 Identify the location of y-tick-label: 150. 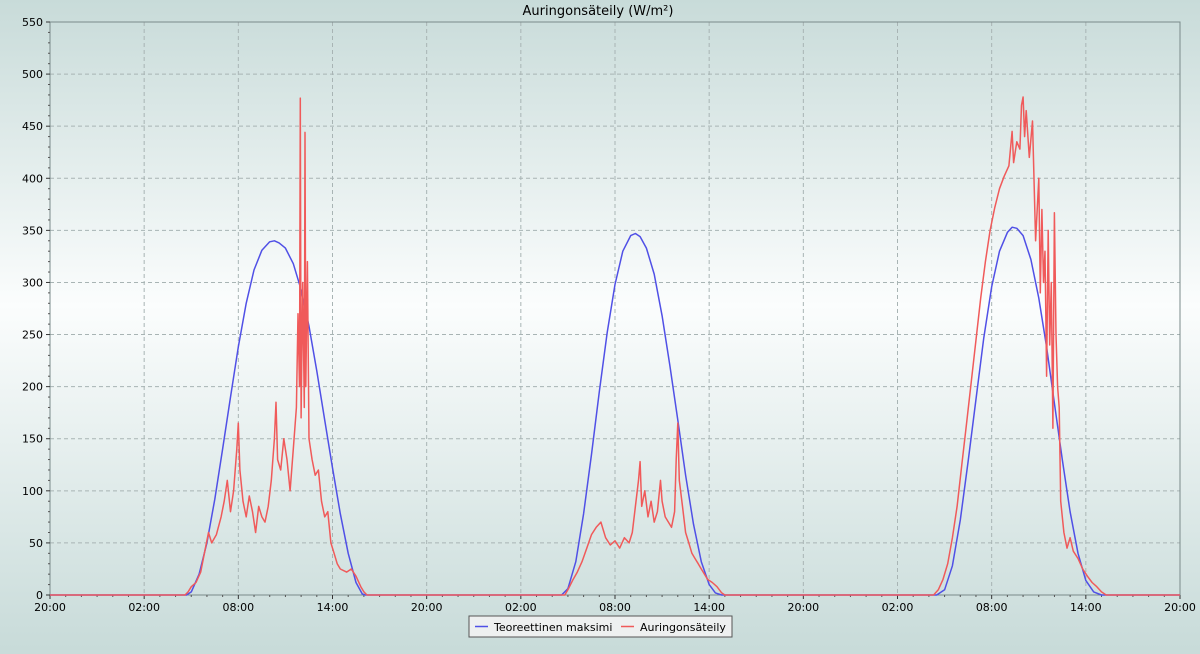
(32, 439).